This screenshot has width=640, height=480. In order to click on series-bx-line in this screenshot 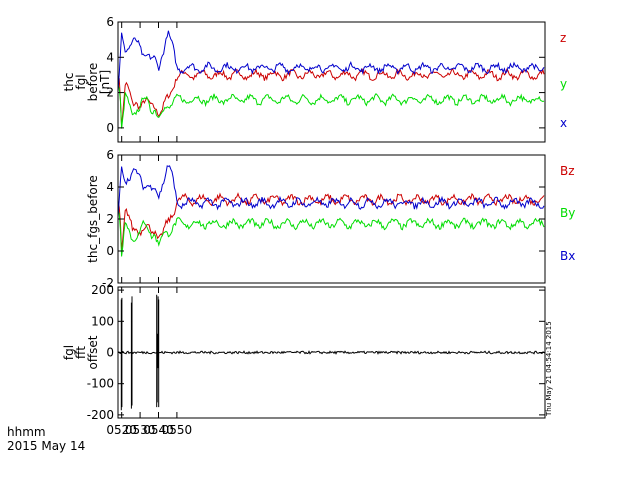, I will do `click(331, 191)`.